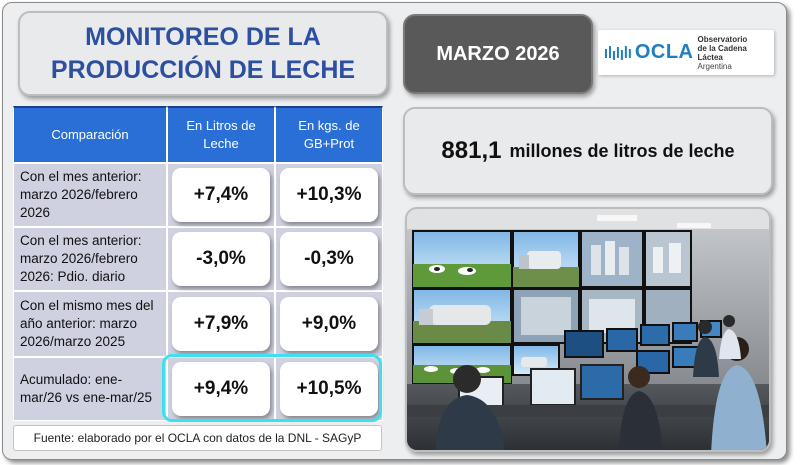  Describe the element at coordinates (90, 389) in the screenshot. I see `row-label: Acumulado: ene-mar/26 vs ene-mar/25` at that location.